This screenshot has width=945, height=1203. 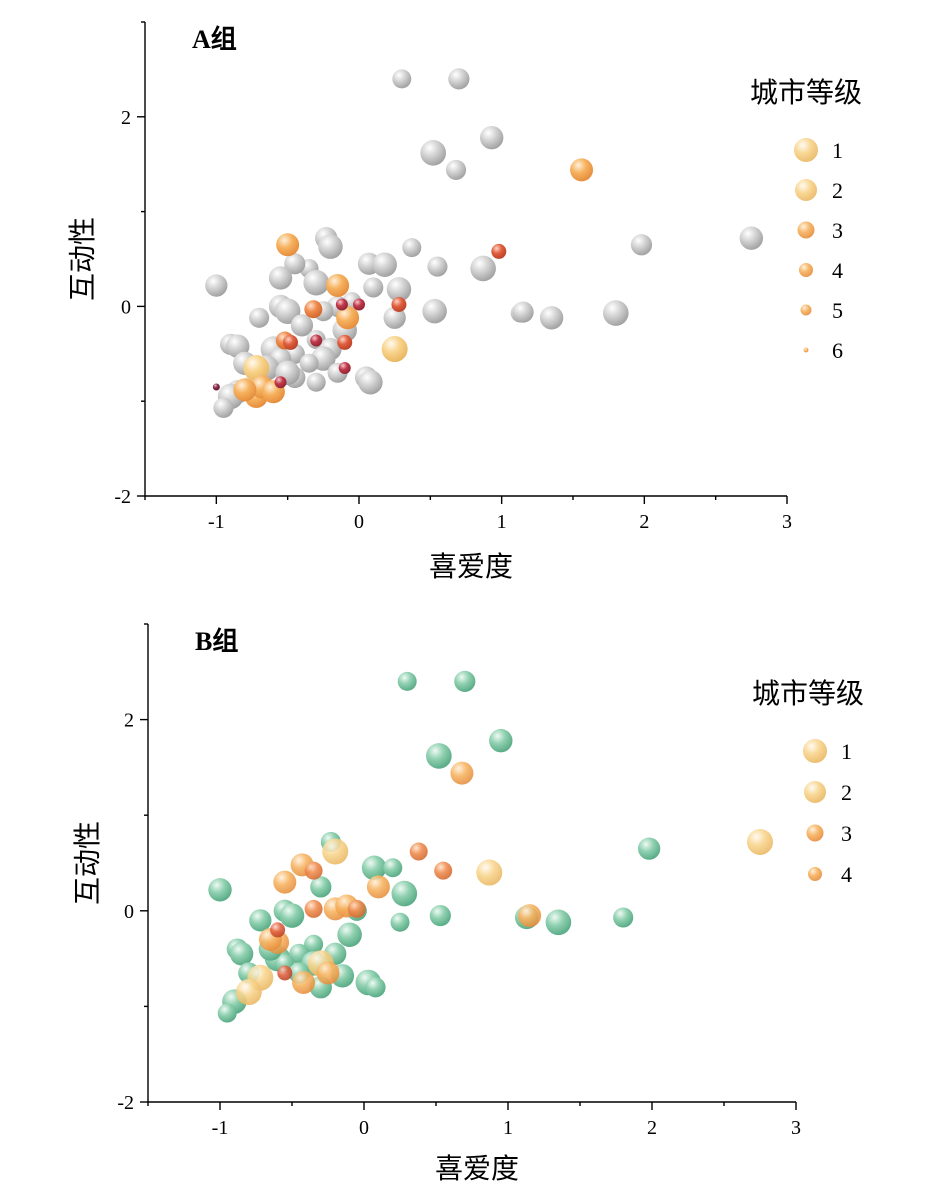 I want to click on x-tick-label: -1, so click(x=216, y=522).